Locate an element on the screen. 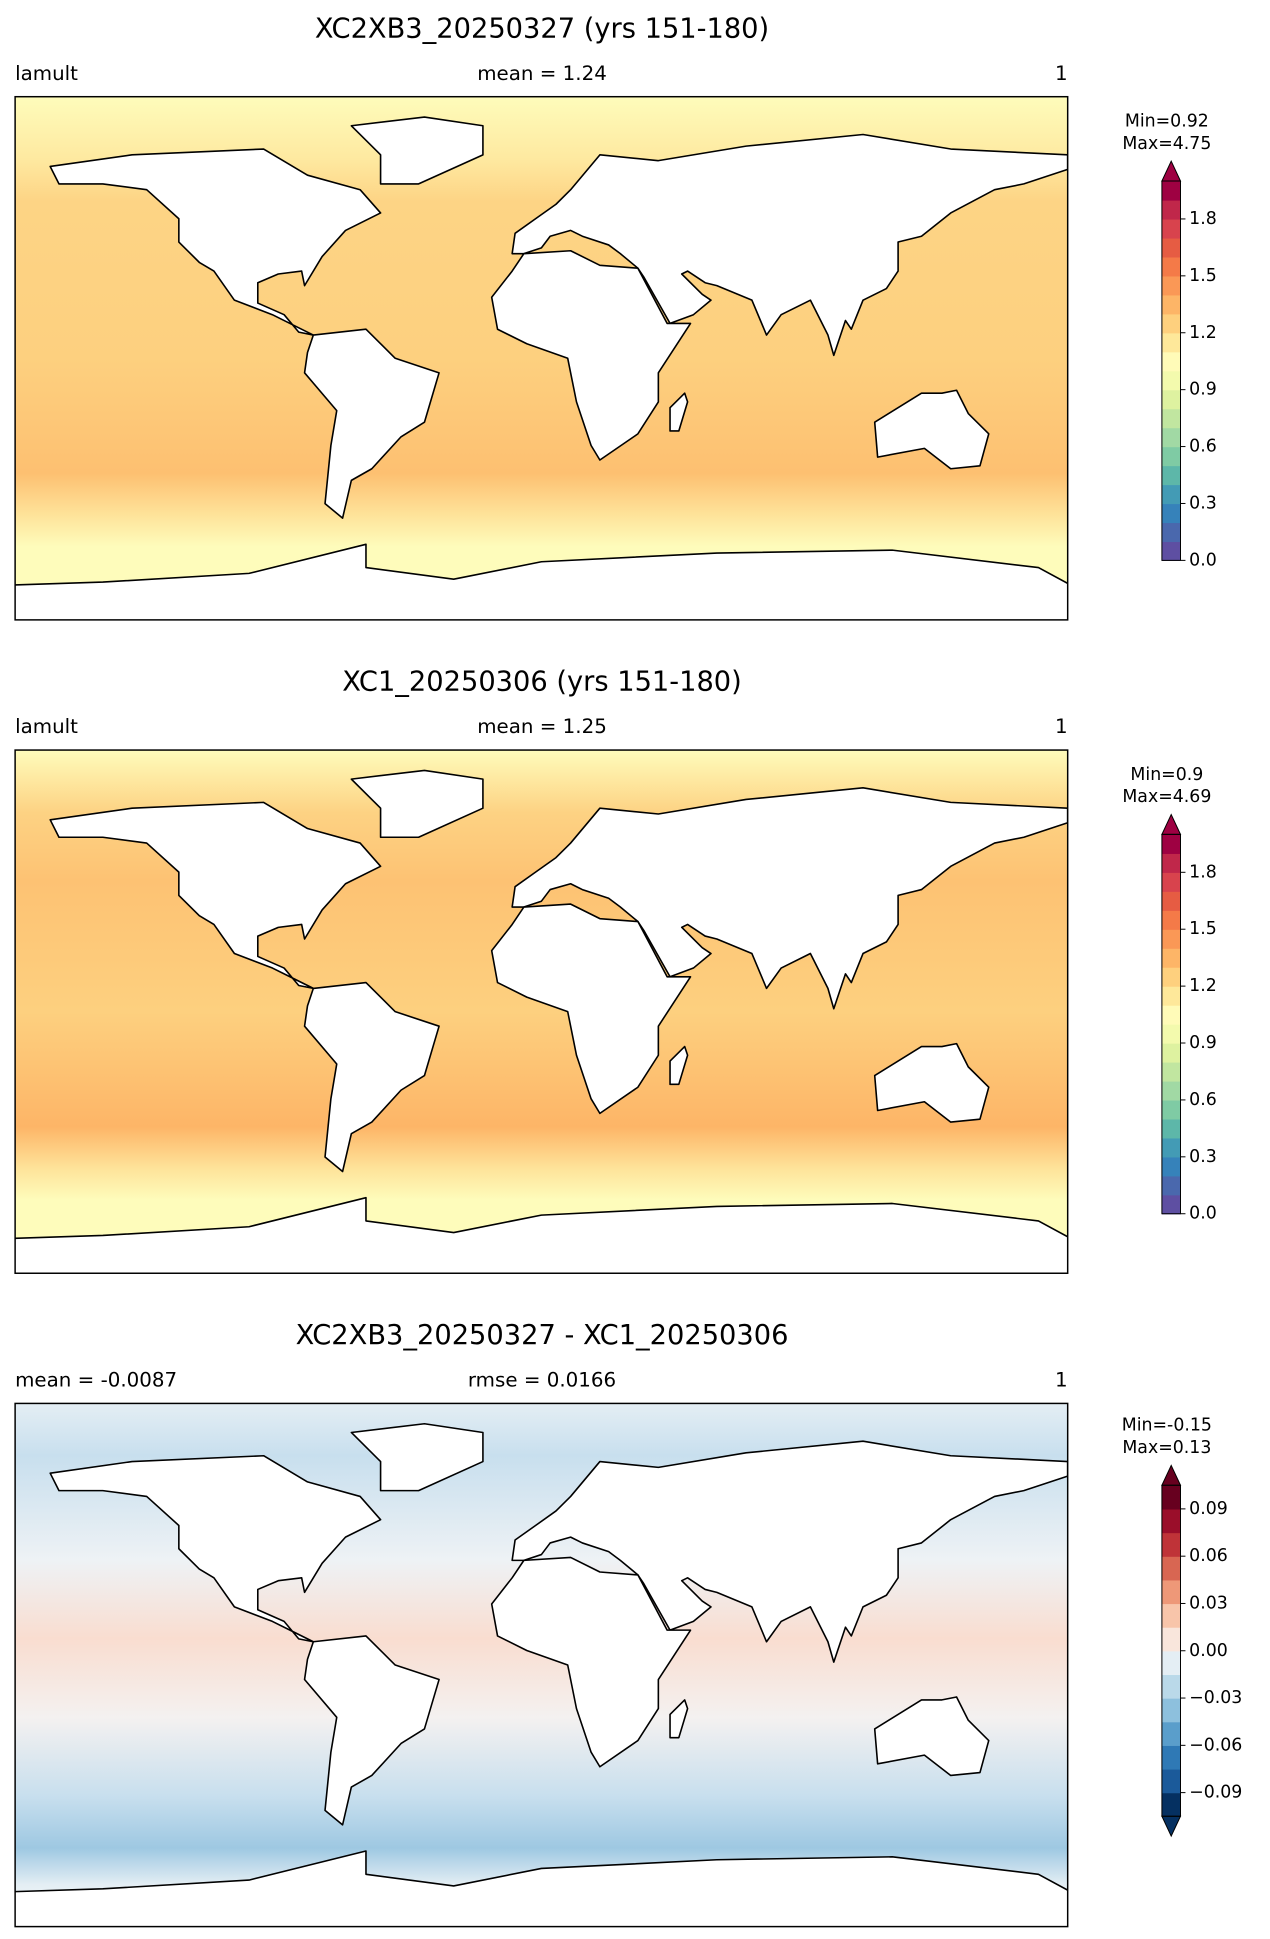  left-label: mean = -0.0087 is located at coordinates (96, 1380).